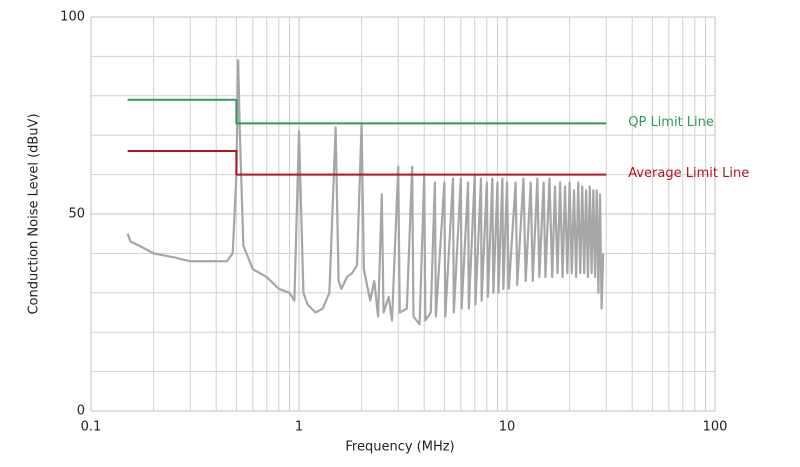  Describe the element at coordinates (76, 214) in the screenshot. I see `y-tick-label: 50` at that location.